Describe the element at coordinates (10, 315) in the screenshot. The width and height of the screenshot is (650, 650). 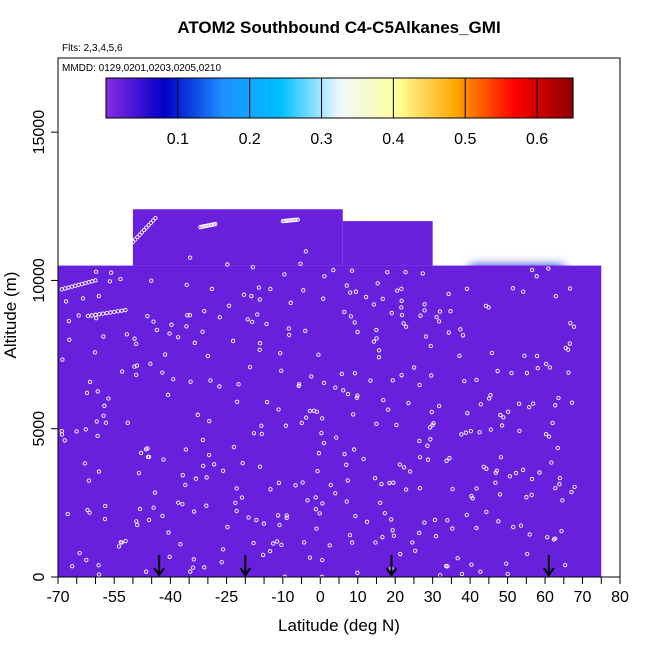
I see `y-axis-label: Altitude (m)` at that location.